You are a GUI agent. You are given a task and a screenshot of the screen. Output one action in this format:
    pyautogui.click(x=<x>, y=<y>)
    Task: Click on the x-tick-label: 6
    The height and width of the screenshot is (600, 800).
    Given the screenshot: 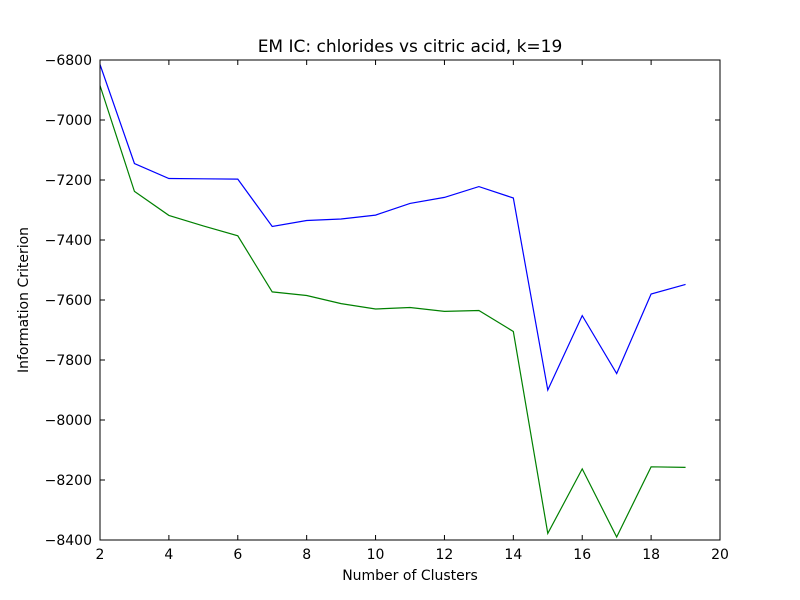 What is the action you would take?
    pyautogui.click(x=237, y=555)
    